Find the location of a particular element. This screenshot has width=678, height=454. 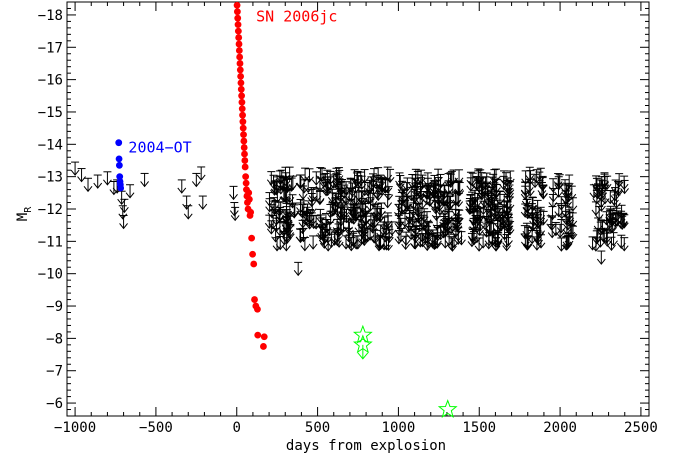

y-tick-label: −9 is located at coordinates (54, 307).